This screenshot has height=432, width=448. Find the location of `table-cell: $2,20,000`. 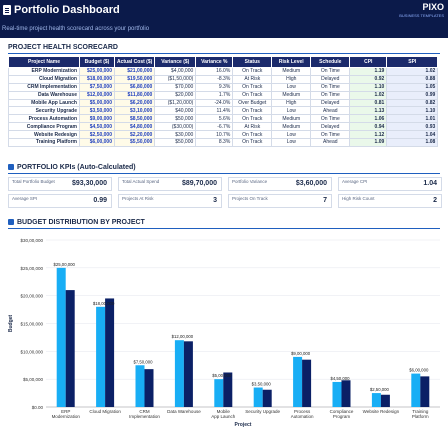

table-cell: $2,20,000 is located at coordinates (134, 135).